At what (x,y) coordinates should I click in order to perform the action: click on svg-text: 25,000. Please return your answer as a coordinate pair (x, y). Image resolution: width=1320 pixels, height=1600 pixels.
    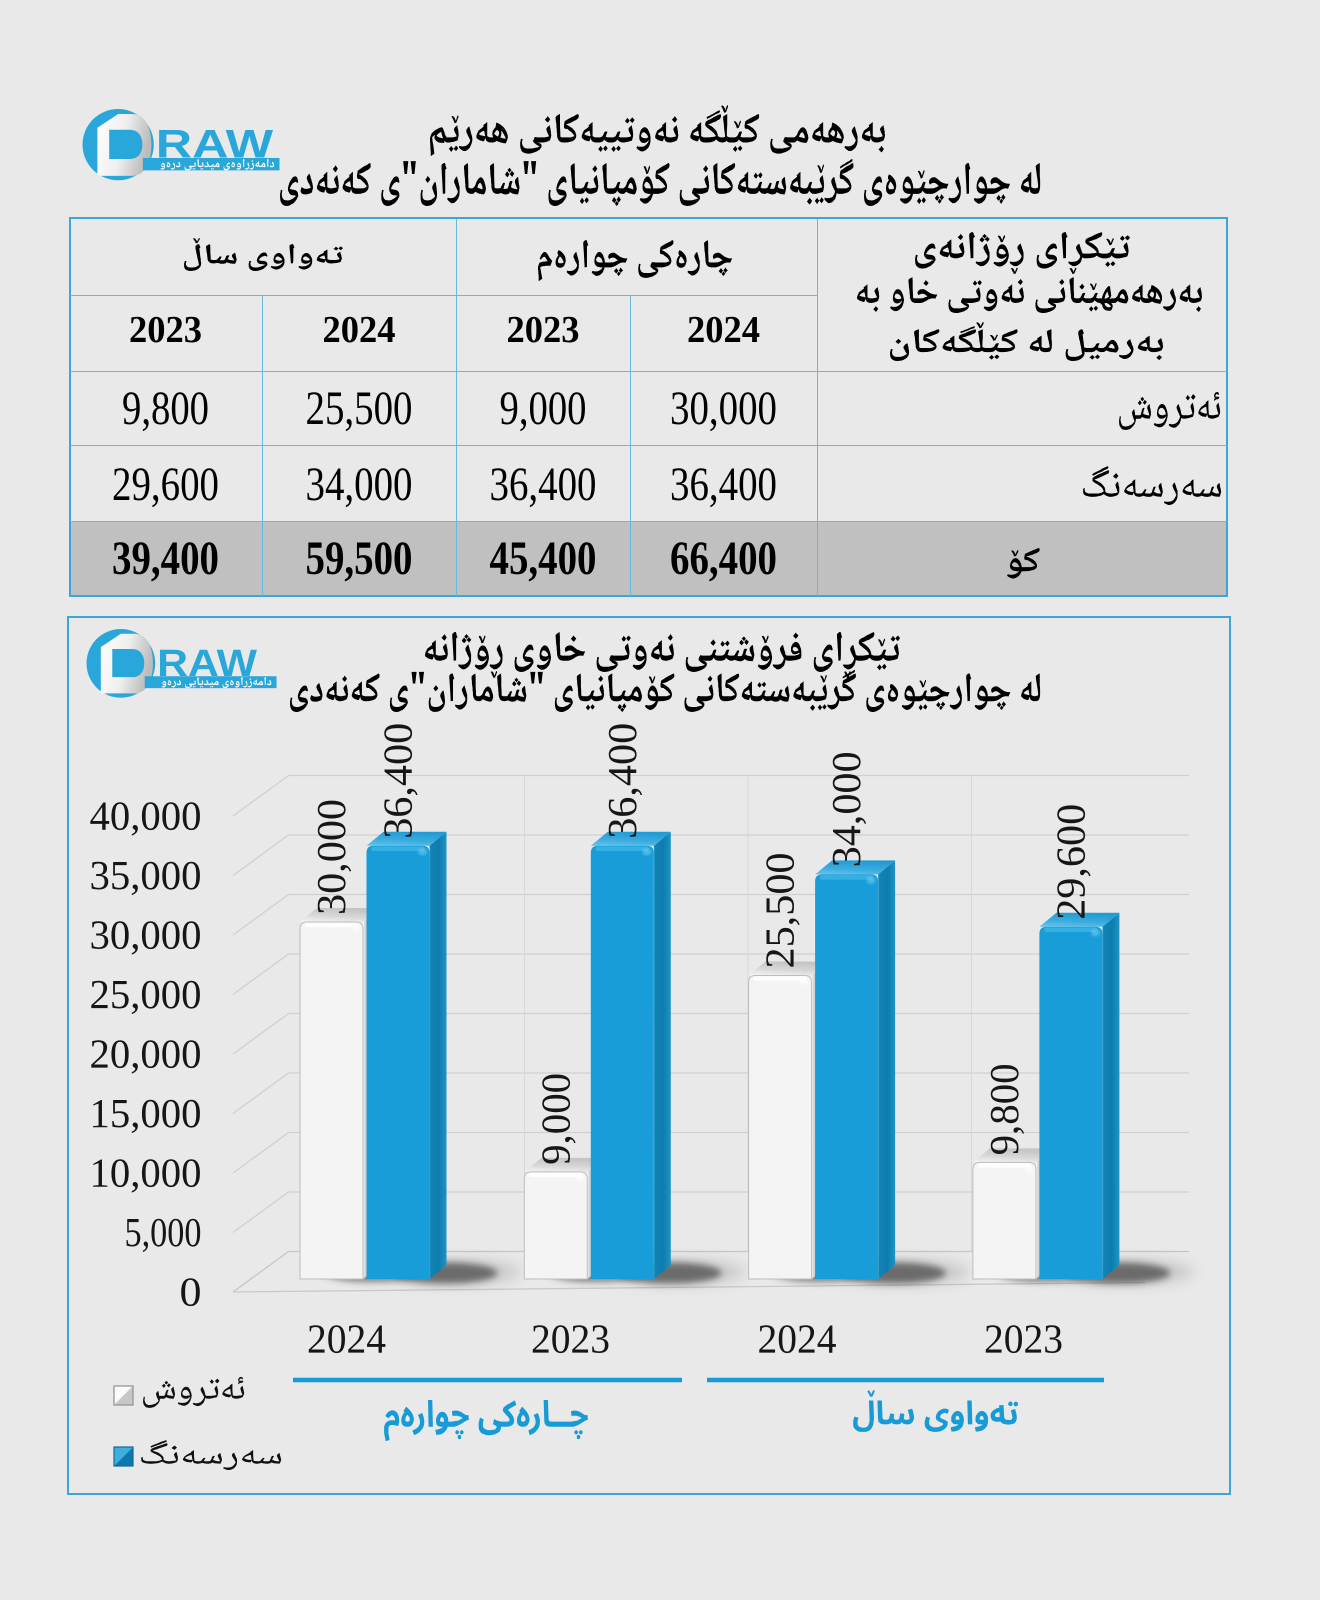
    Looking at the image, I should click on (146, 994).